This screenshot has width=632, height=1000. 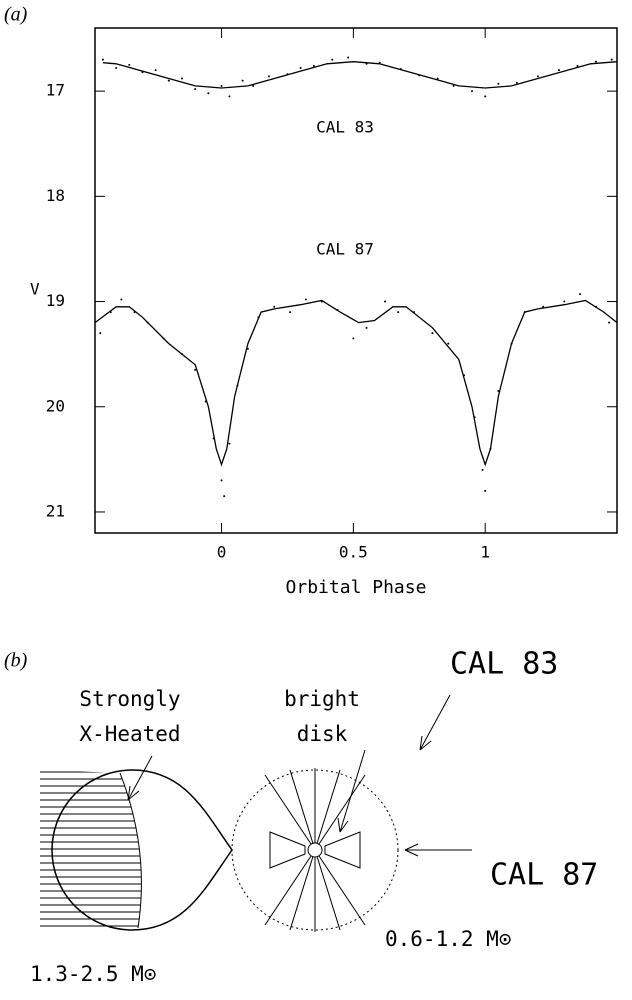 What do you see at coordinates (448, 939) in the screenshot?
I see `white-dwarf-mass: 0.6-1.2 M⊙` at bounding box center [448, 939].